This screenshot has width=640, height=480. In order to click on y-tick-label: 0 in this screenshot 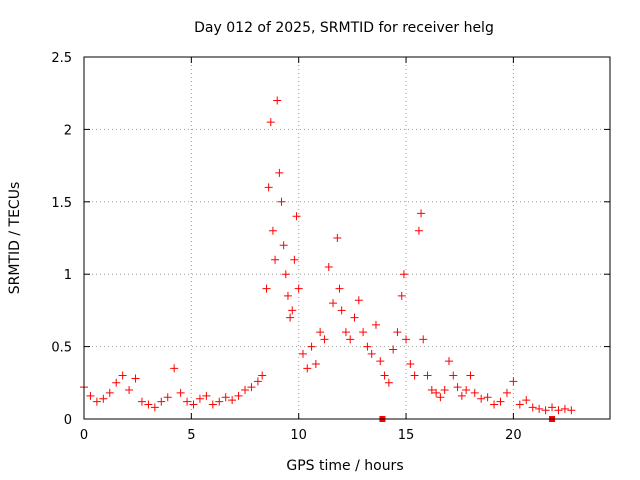, I will do `click(68, 420)`.